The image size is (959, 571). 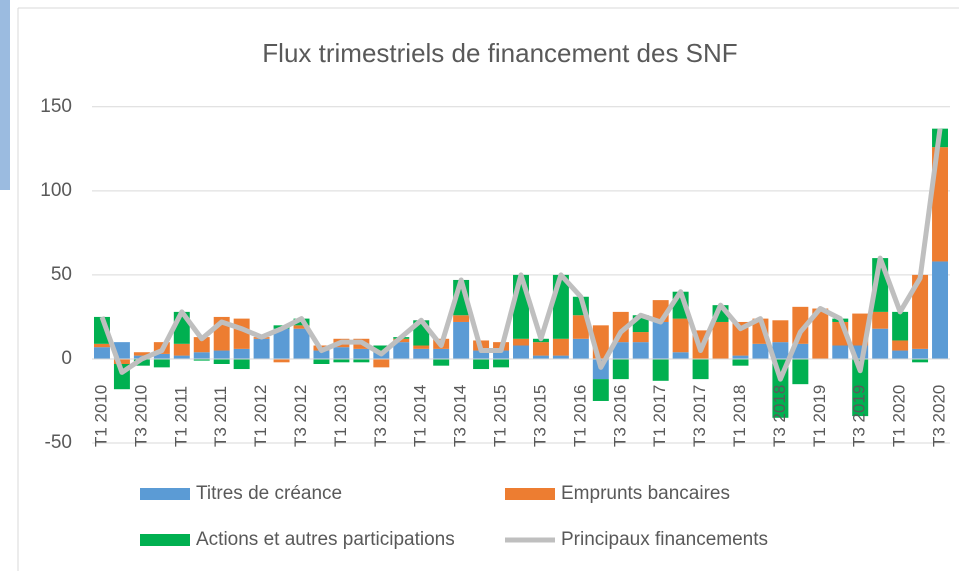 I want to click on y-tick-label: 100, so click(x=56, y=190).